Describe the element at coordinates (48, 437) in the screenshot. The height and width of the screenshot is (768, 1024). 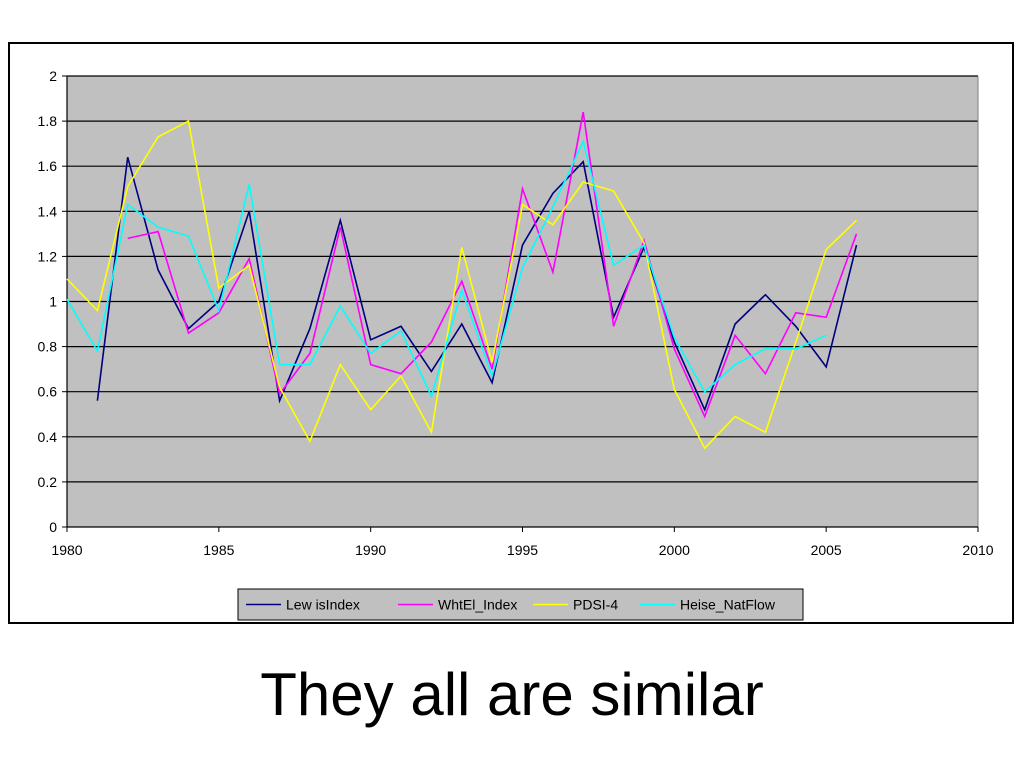
I see `y-tick-label: 0.4` at that location.